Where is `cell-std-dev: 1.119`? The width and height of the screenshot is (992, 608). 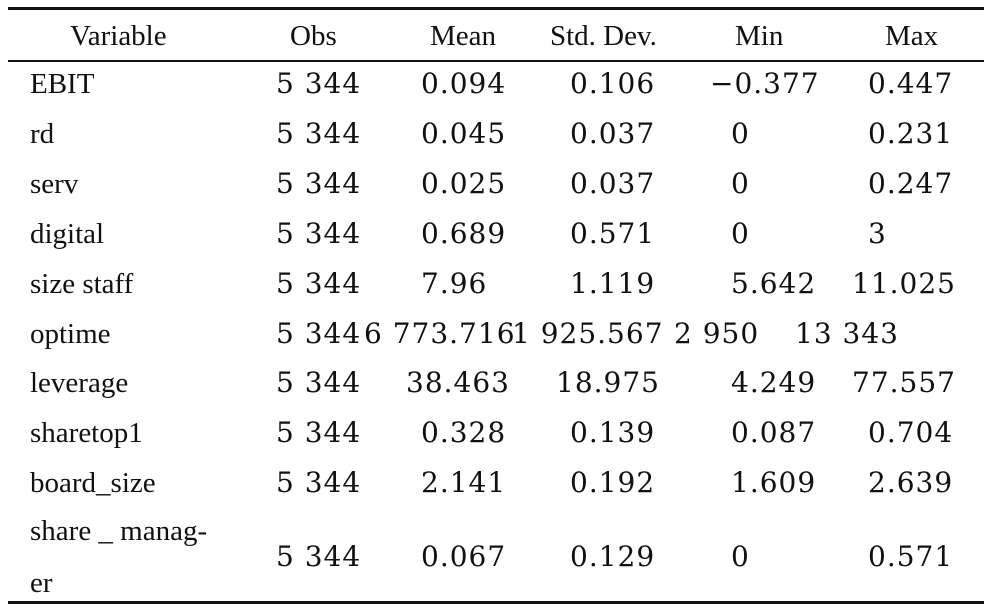
cell-std-dev: 1.119 is located at coordinates (613, 283).